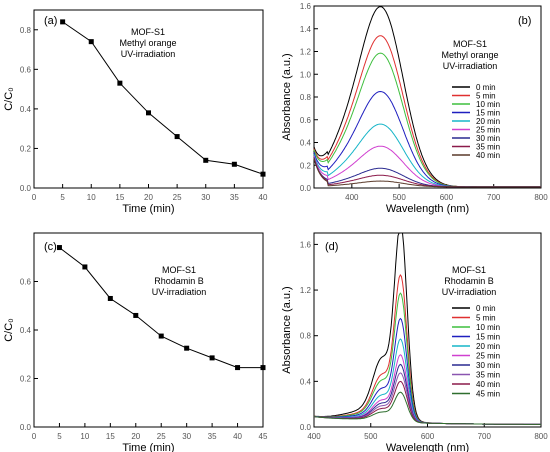 This screenshot has width=550, height=452. Describe the element at coordinates (469, 281) in the screenshot. I see `annotation-text: Rhodamin B` at that location.